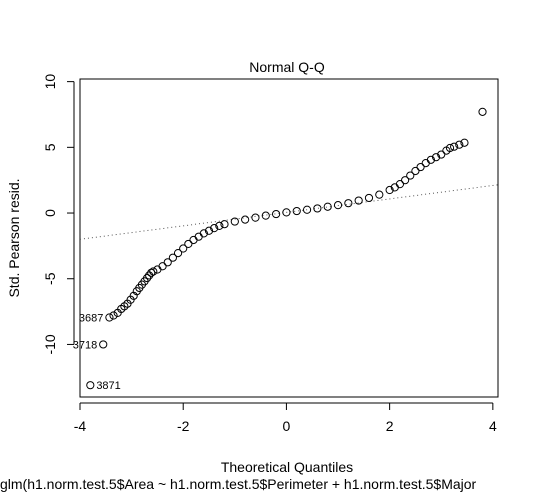 This screenshot has height=496, width=538. I want to click on x-axis: -4 -2 0 2 4, so click(285, 418).